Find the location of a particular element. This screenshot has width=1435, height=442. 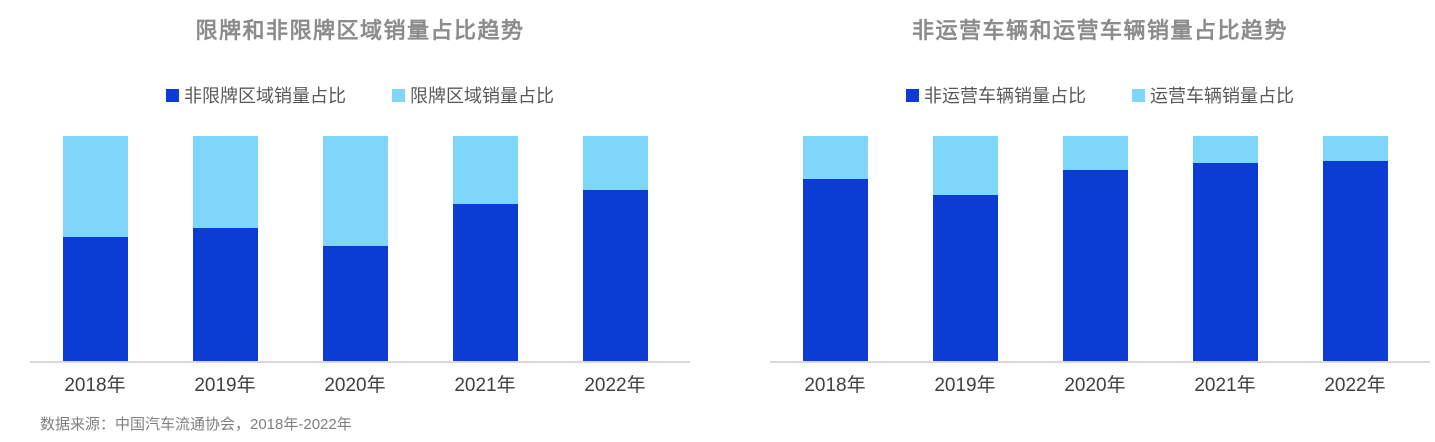

chart-title: 非运营车辆和运营车辆销量占比趋势 is located at coordinates (1099, 30).